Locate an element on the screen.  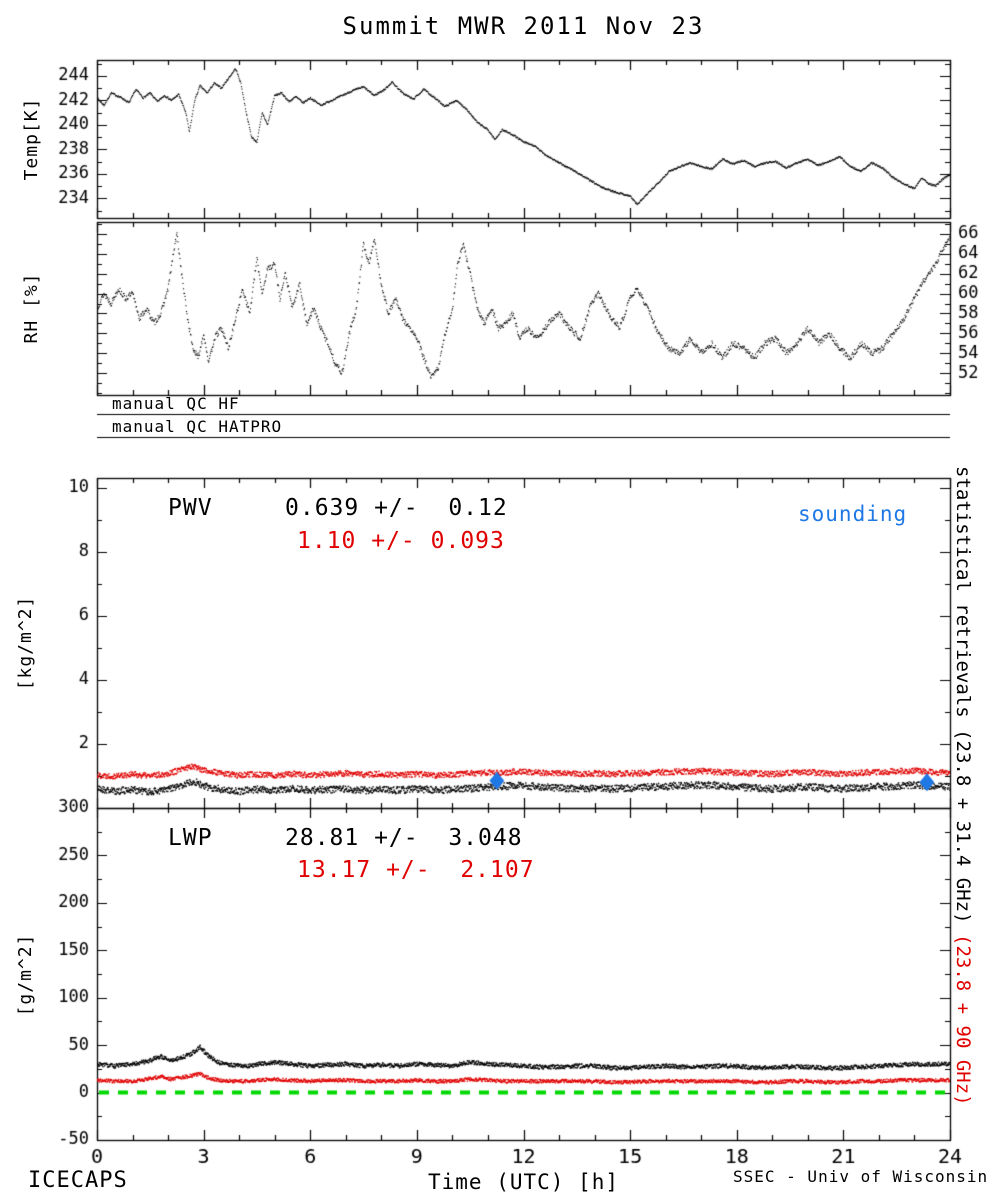
right-annotation-red: (23.8 + 90 GHz) is located at coordinates (963, 1019).